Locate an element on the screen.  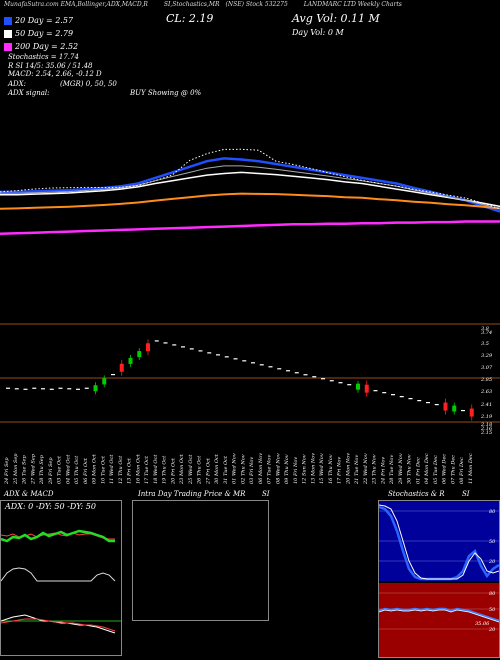
date-tick: 05 Thu Oct is located at coordinates (77, 469).